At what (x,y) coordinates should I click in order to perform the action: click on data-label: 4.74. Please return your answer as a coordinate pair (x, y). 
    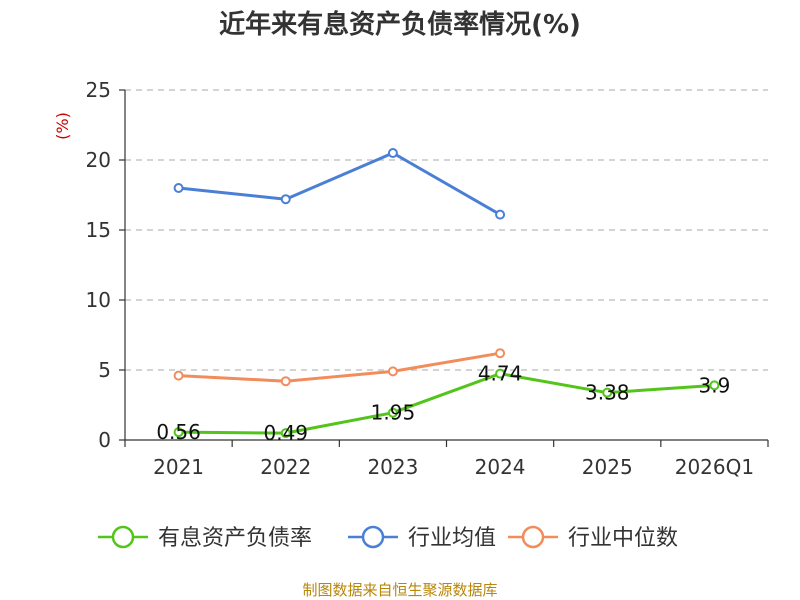
    Looking at the image, I should click on (500, 374).